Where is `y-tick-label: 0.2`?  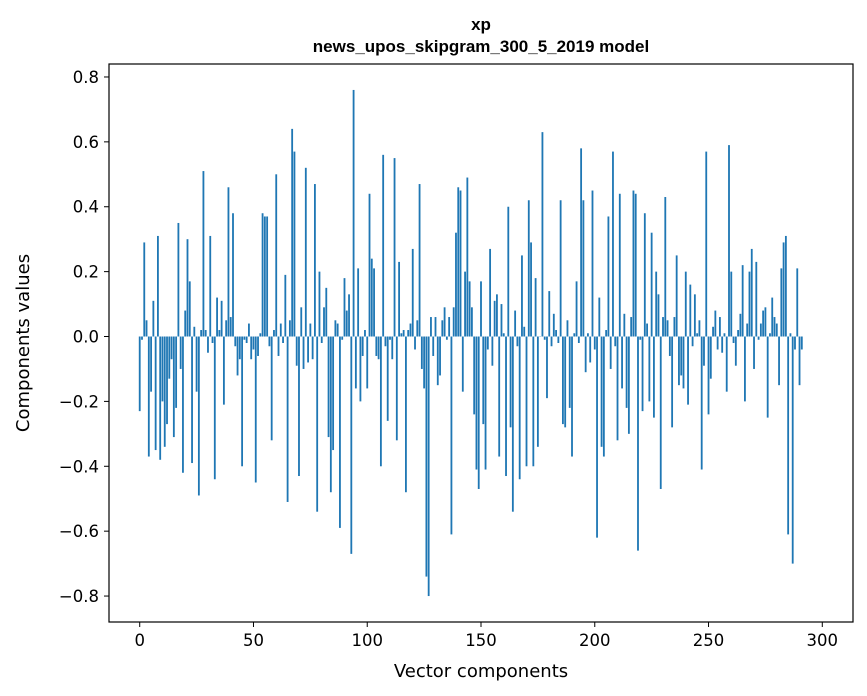 y-tick-label: 0.2 is located at coordinates (86, 272).